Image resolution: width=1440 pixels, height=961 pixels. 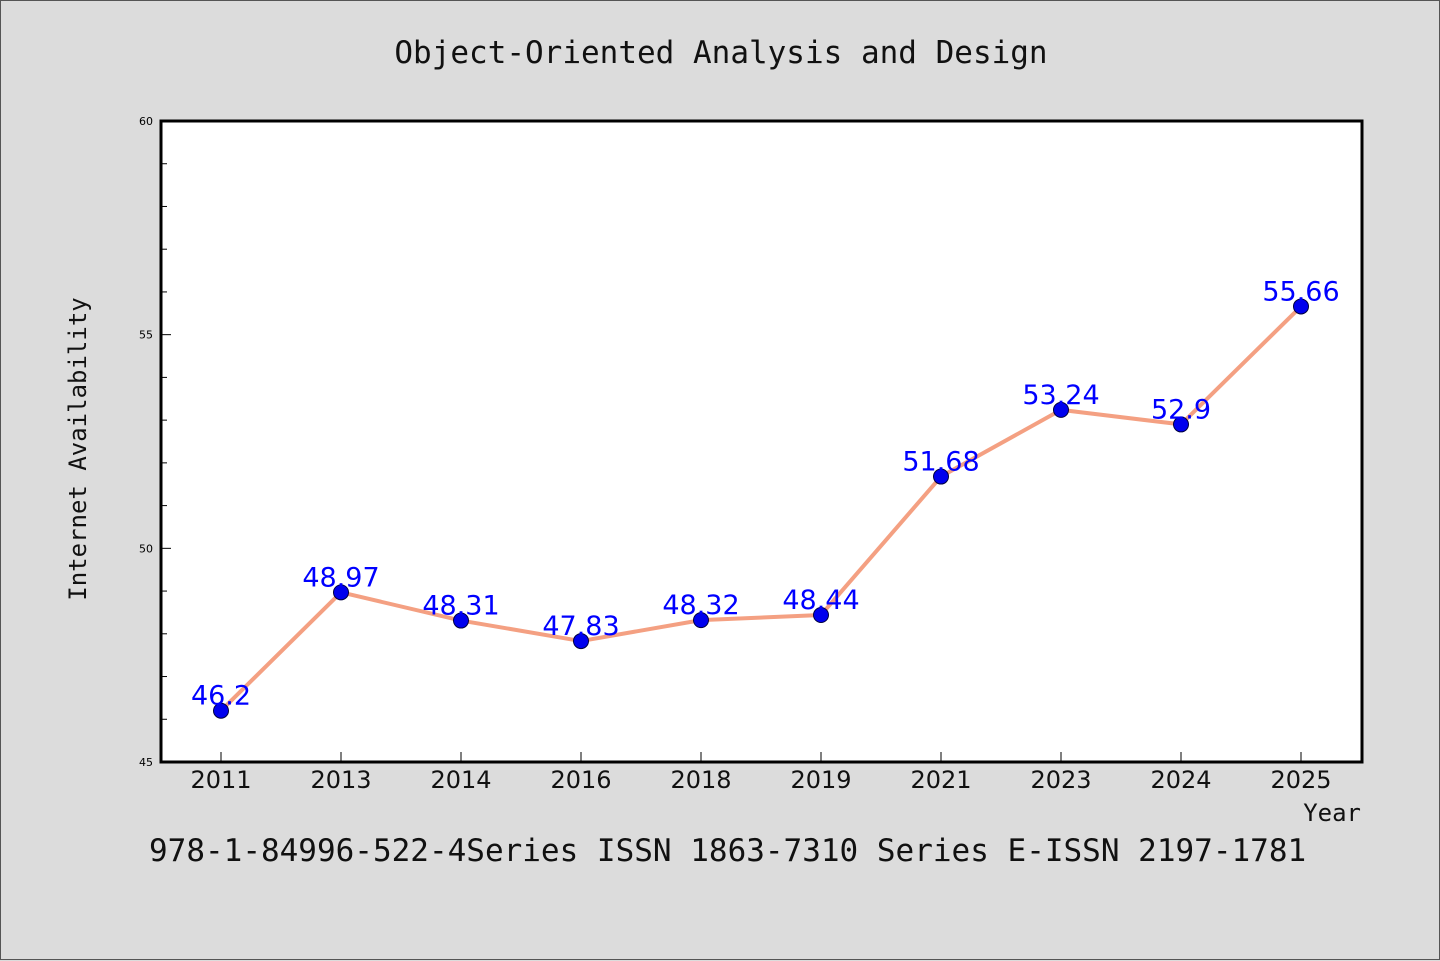 What do you see at coordinates (340, 577) in the screenshot?
I see `data-label: 48.97` at bounding box center [340, 577].